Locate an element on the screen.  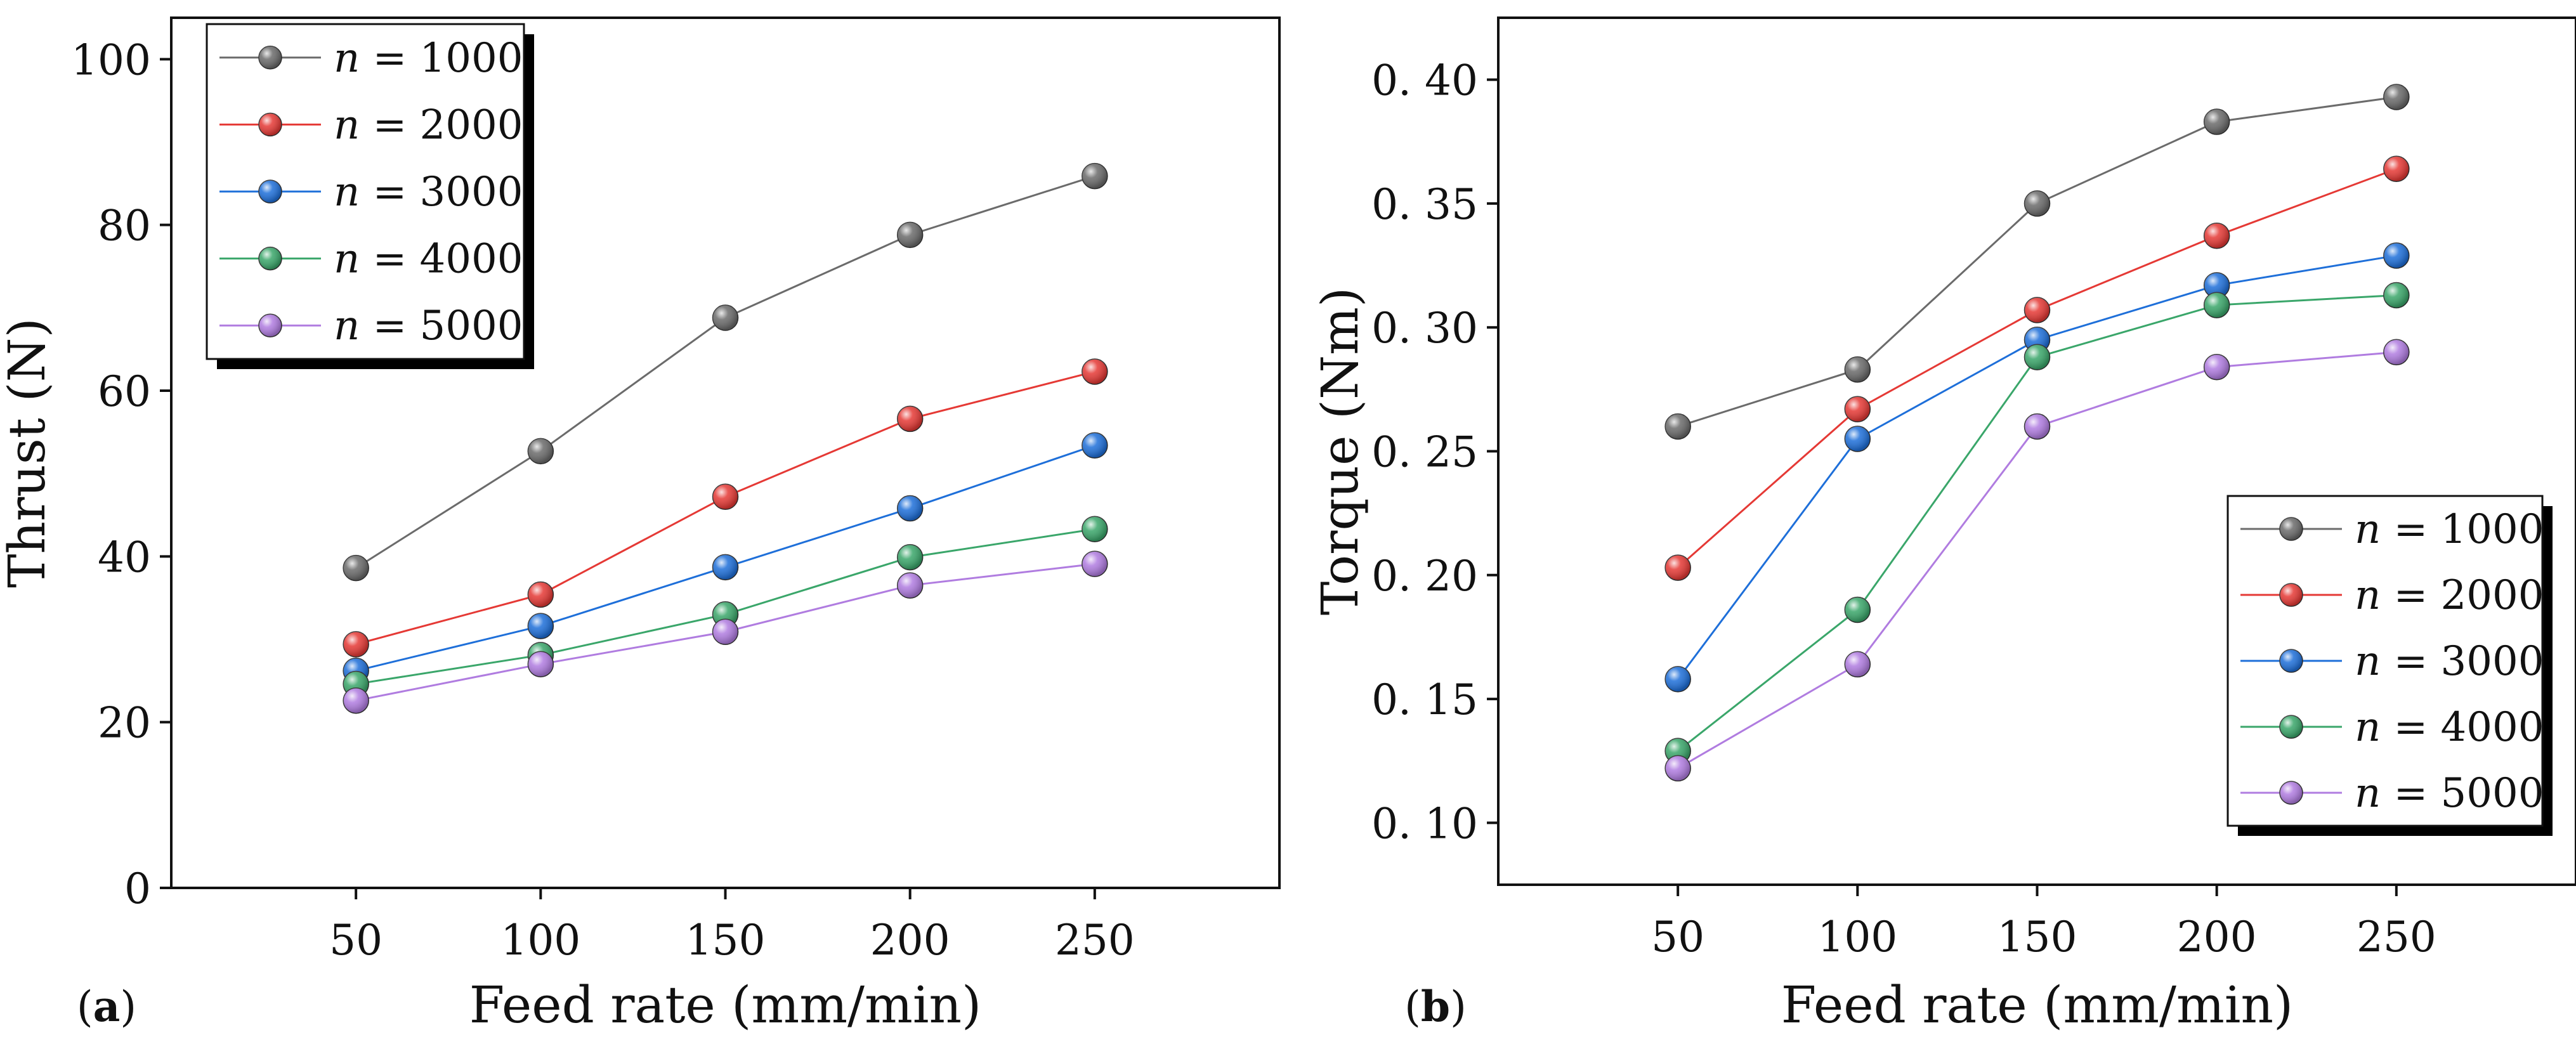
y-axis-title: Torque (Nm) is located at coordinates (1341, 451).